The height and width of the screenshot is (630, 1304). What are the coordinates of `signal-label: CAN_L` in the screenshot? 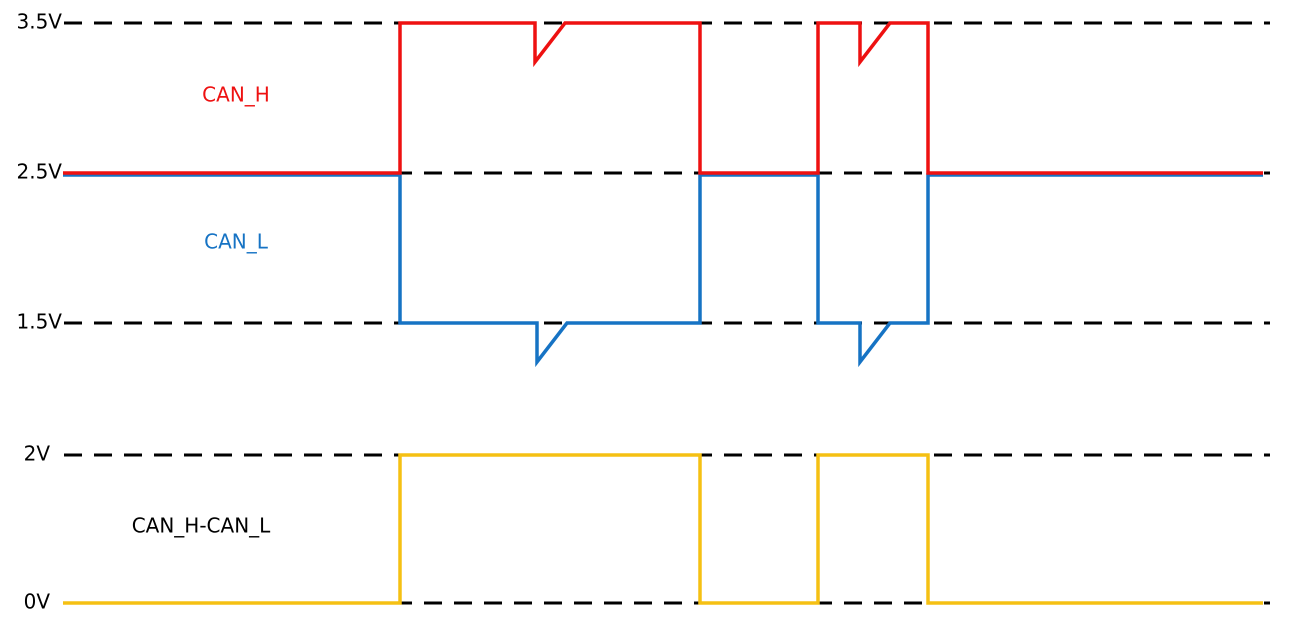 It's located at (236, 242).